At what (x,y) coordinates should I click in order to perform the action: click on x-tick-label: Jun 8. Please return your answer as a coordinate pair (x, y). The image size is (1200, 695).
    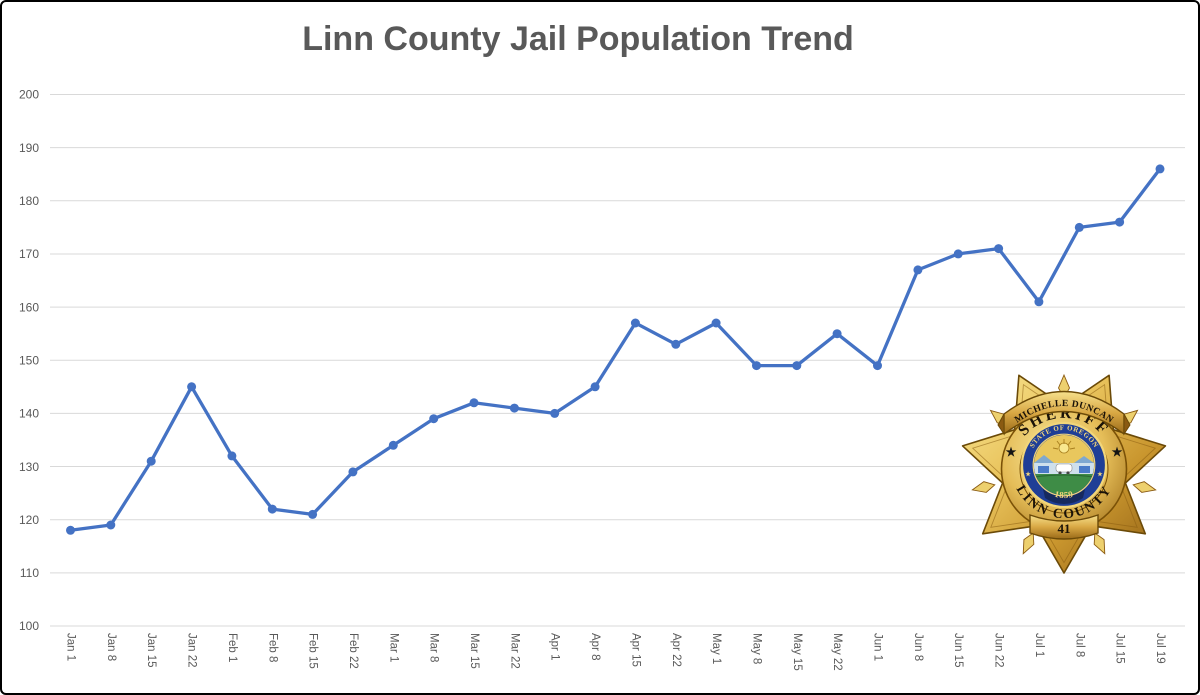
    Looking at the image, I should click on (918, 647).